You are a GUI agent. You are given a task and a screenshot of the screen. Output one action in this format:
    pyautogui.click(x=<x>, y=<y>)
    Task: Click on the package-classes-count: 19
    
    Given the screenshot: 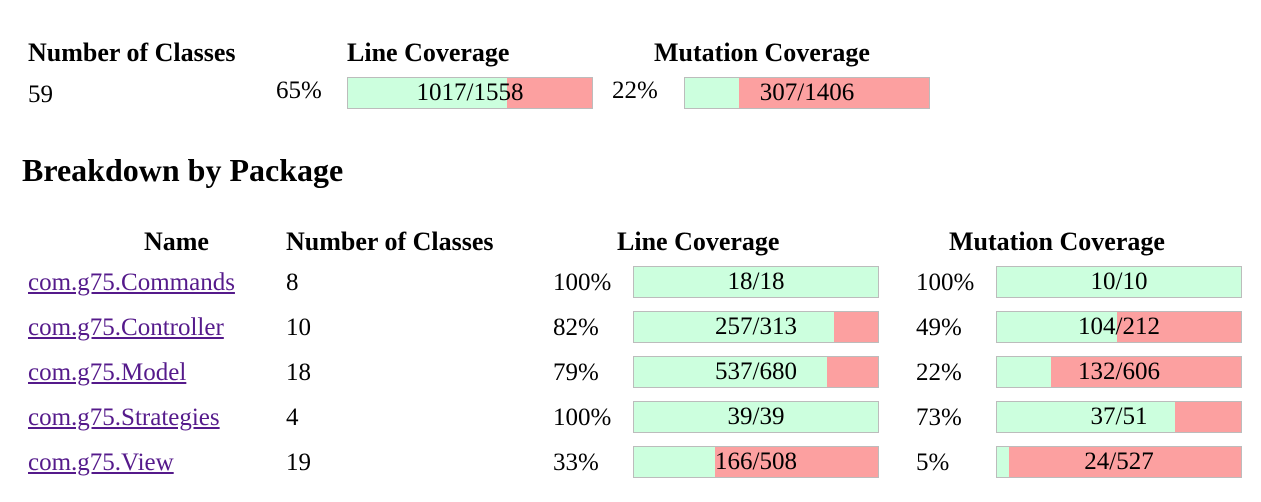 What is the action you would take?
    pyautogui.click(x=298, y=462)
    